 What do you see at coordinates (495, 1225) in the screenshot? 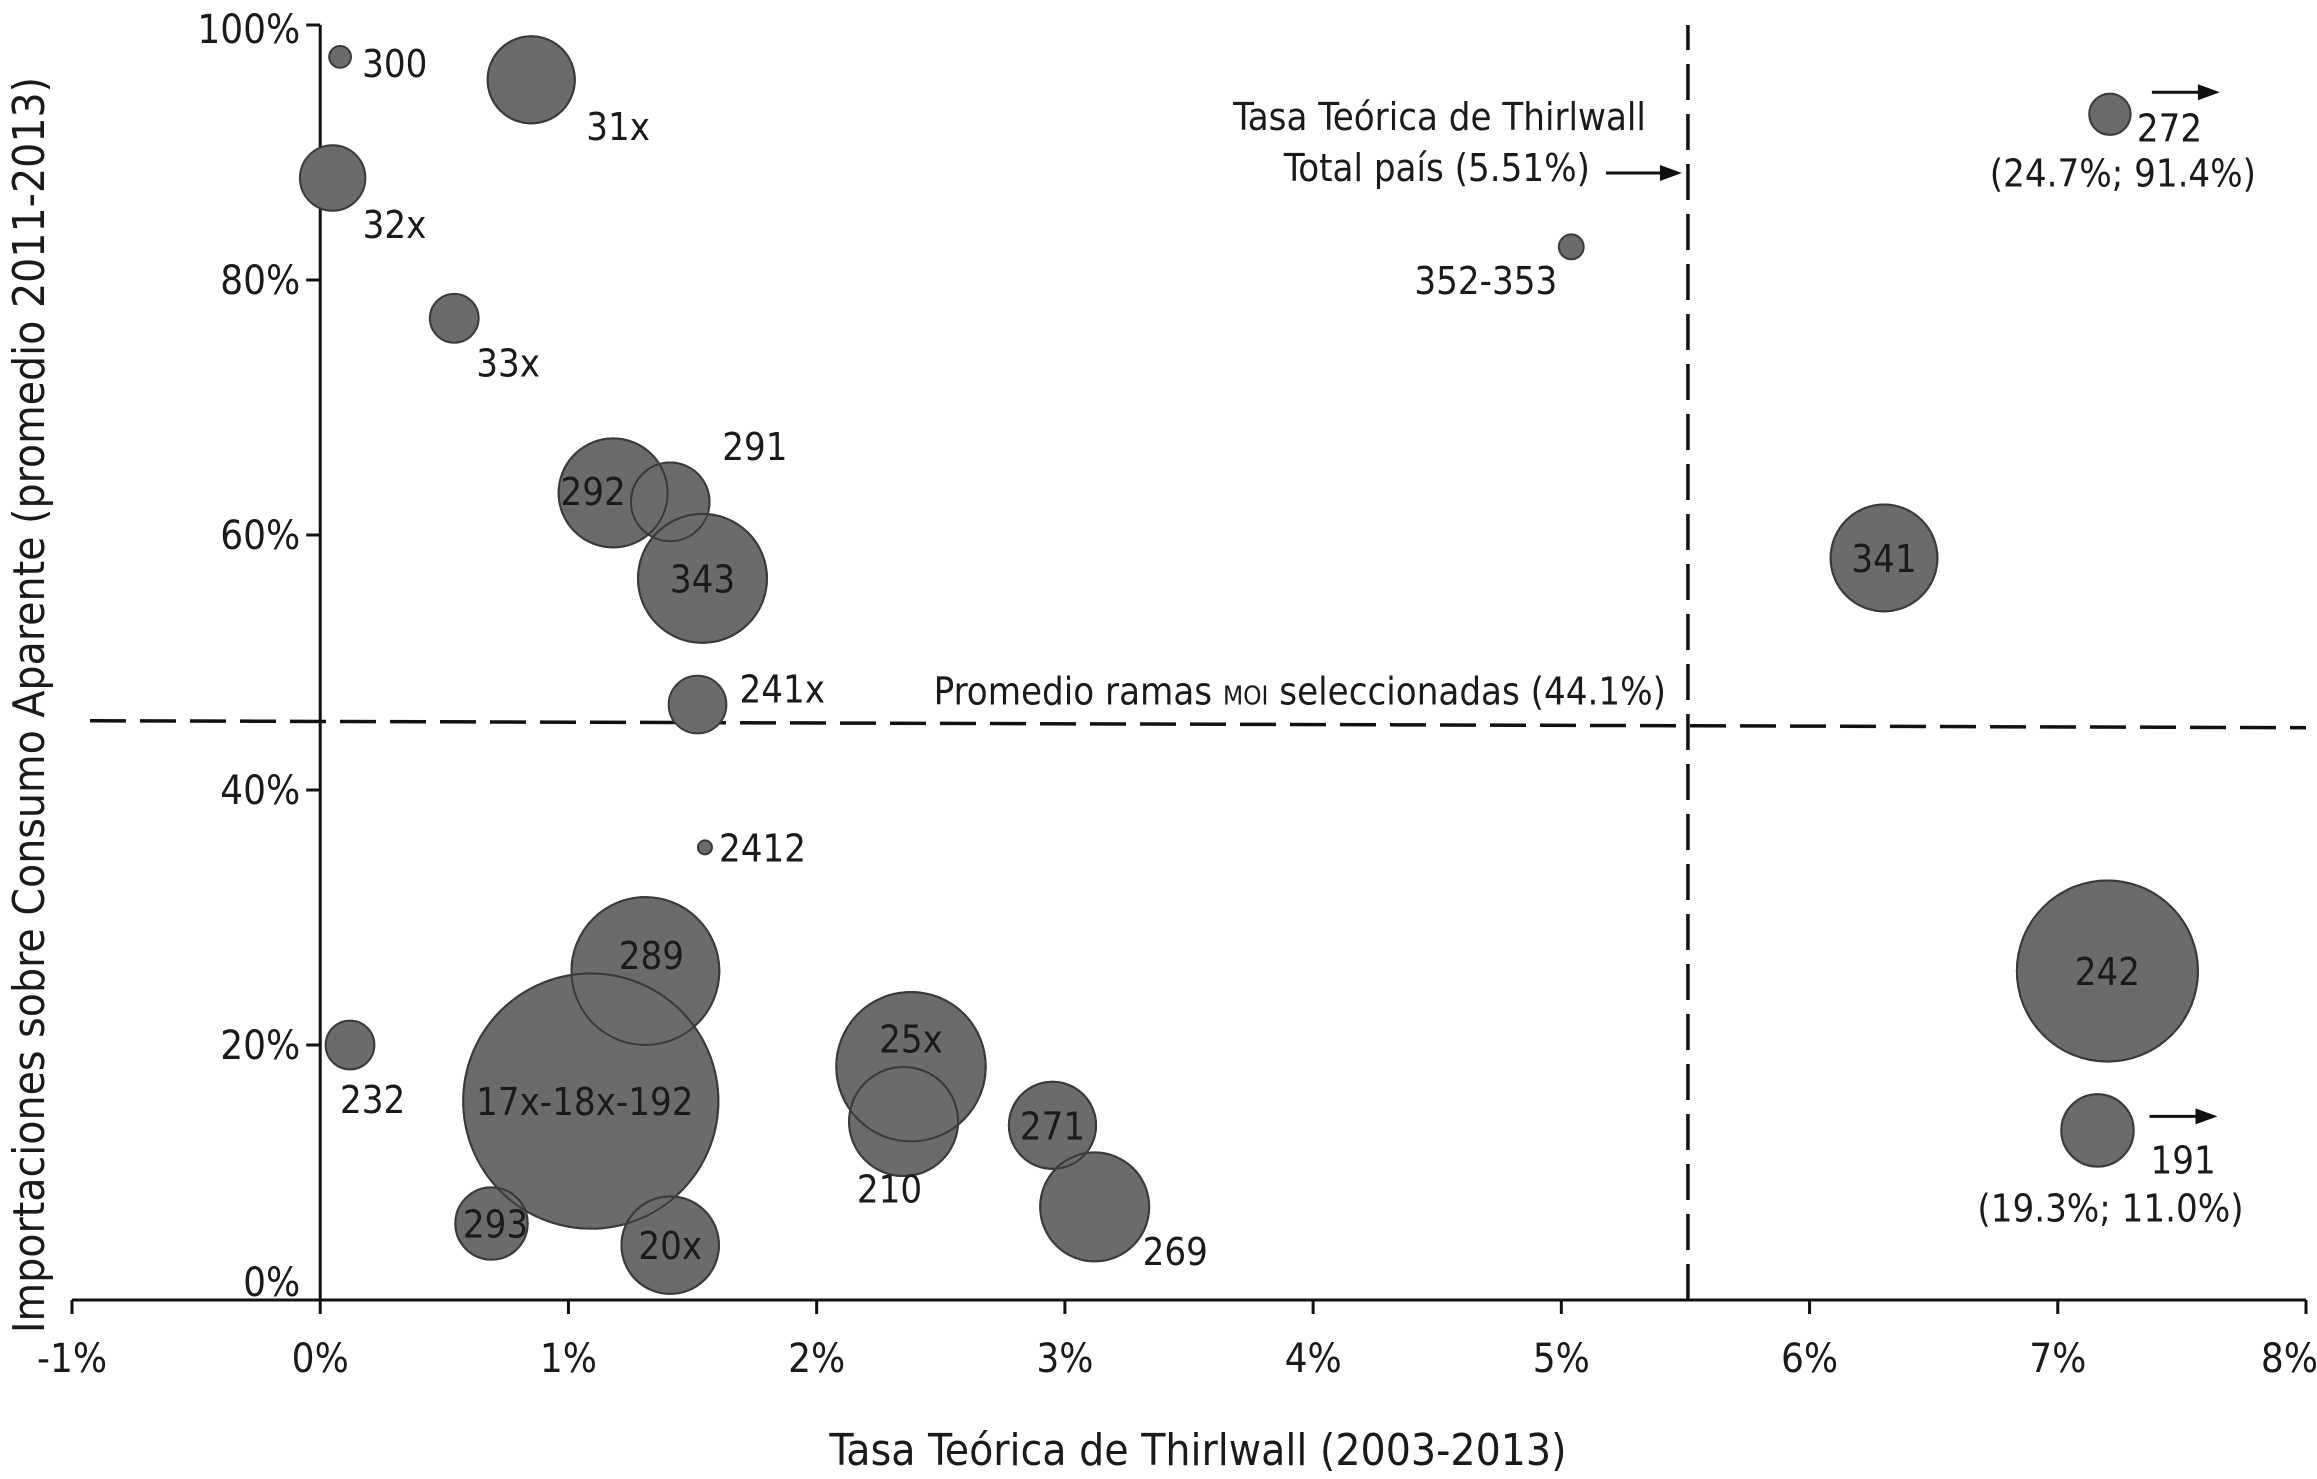
I see `bubble-label: 293` at bounding box center [495, 1225].